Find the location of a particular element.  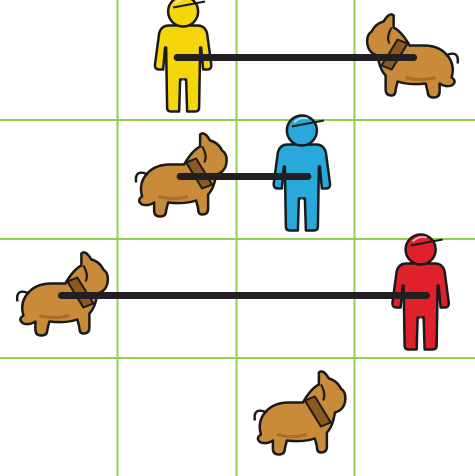

red-person is located at coordinates (421, 292).